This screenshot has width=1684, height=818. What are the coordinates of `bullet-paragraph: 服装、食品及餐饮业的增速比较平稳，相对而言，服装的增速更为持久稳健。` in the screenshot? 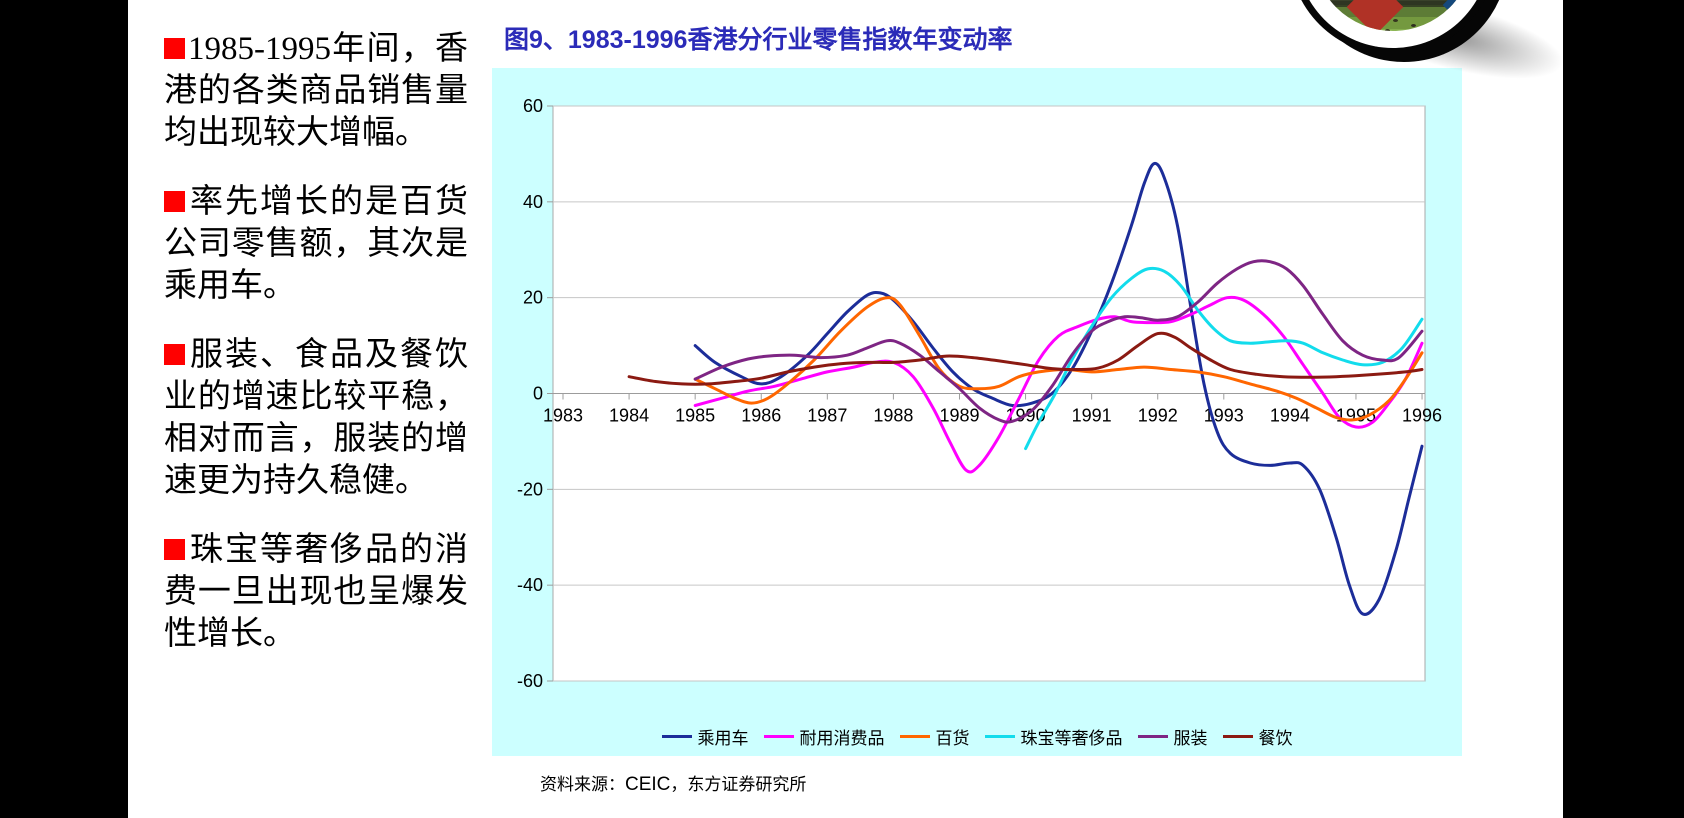 It's located at (316, 418).